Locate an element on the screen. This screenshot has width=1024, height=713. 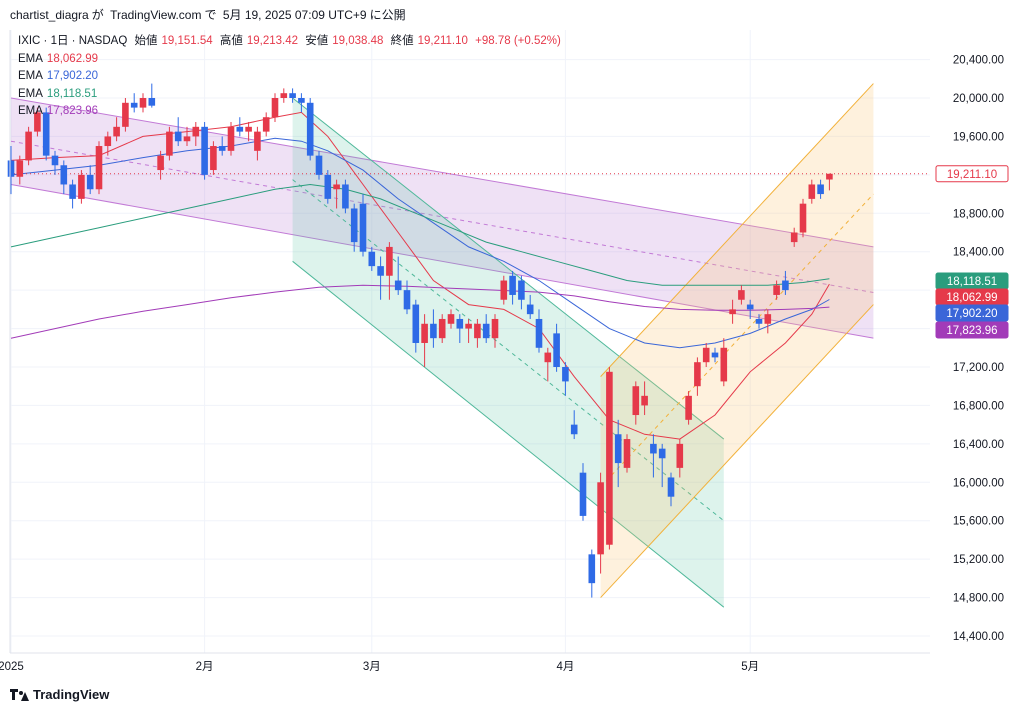
channel-lower-line is located at coordinates (737, 451).